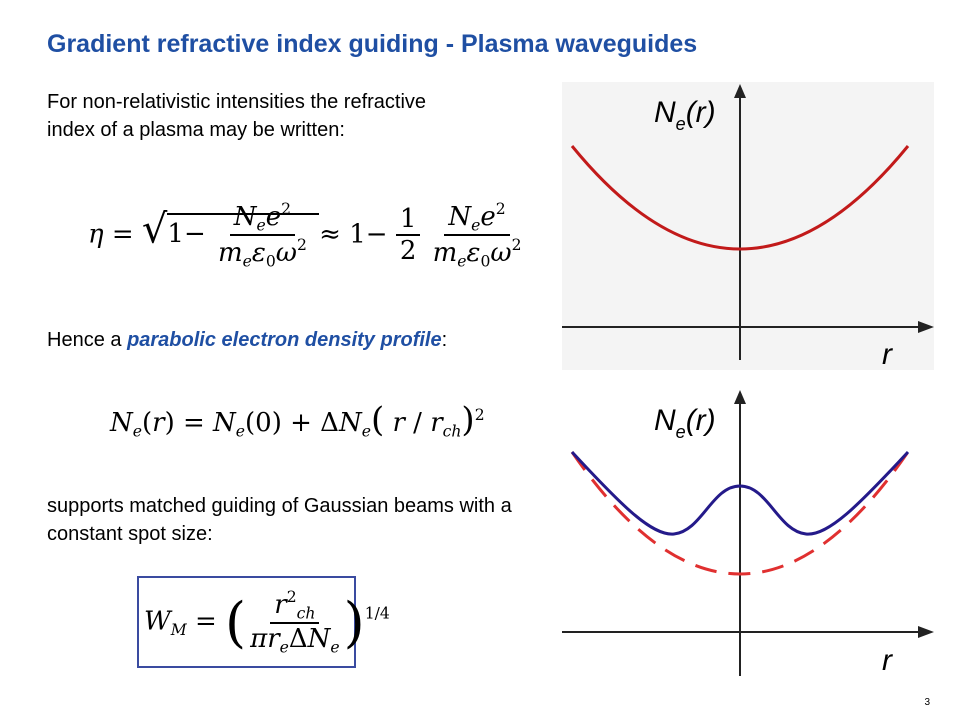 The height and width of the screenshot is (720, 960). I want to click on spot-size-equation-box, so click(246, 622).